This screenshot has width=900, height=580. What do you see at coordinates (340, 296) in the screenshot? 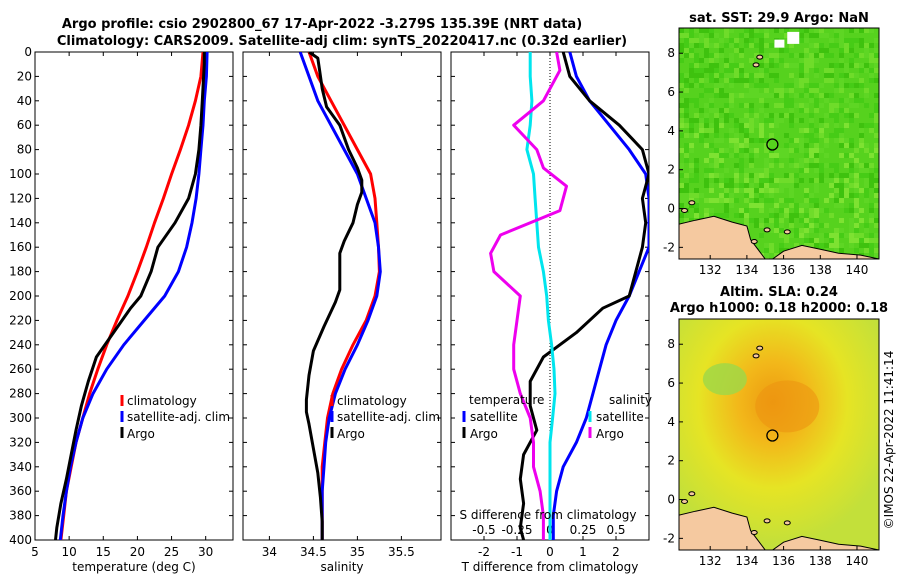
I see `series-line-satellite-adj-clim` at bounding box center [340, 296].